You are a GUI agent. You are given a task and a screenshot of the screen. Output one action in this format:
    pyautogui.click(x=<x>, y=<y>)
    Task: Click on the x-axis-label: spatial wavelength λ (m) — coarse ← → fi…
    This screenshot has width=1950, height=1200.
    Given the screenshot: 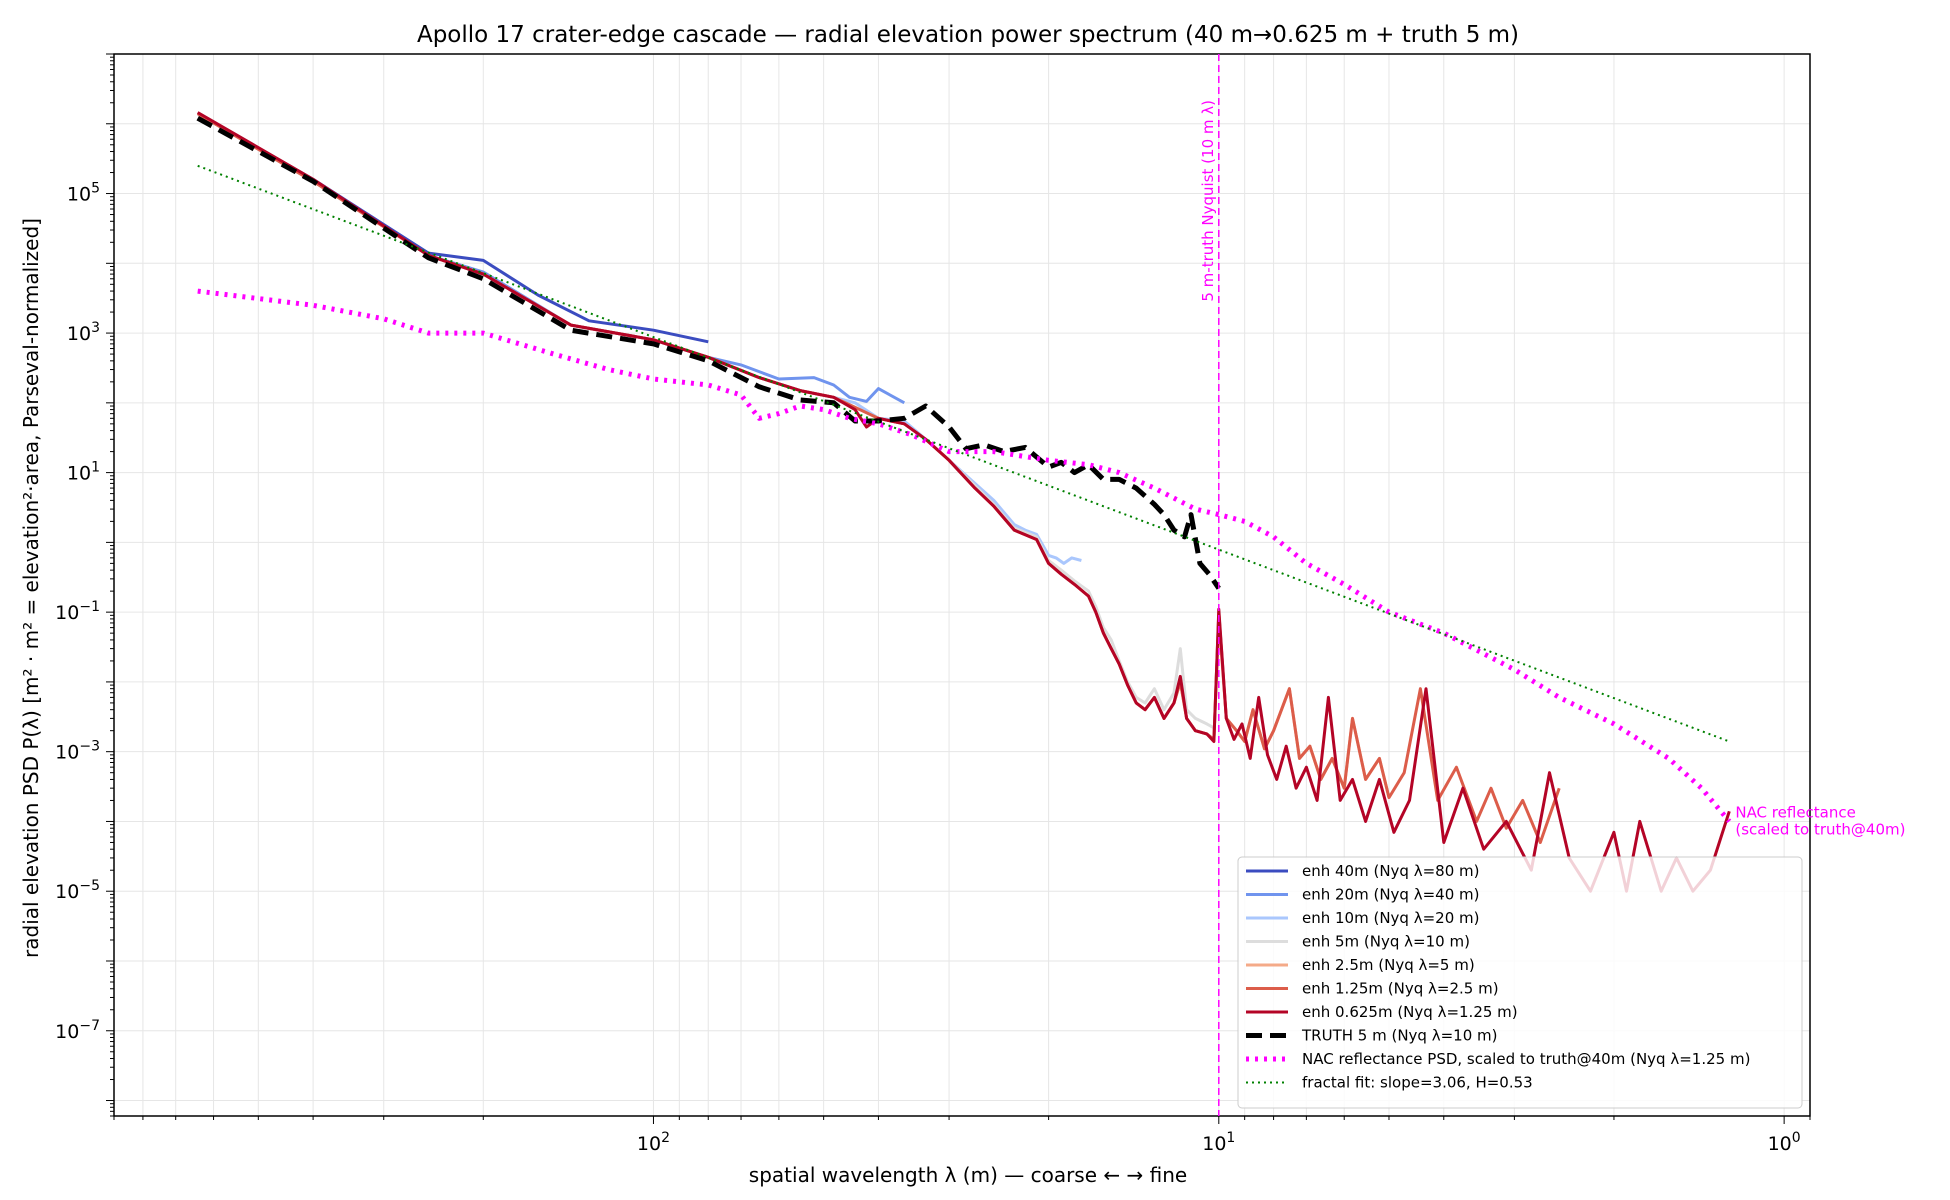 What is the action you would take?
    pyautogui.click(x=968, y=1175)
    